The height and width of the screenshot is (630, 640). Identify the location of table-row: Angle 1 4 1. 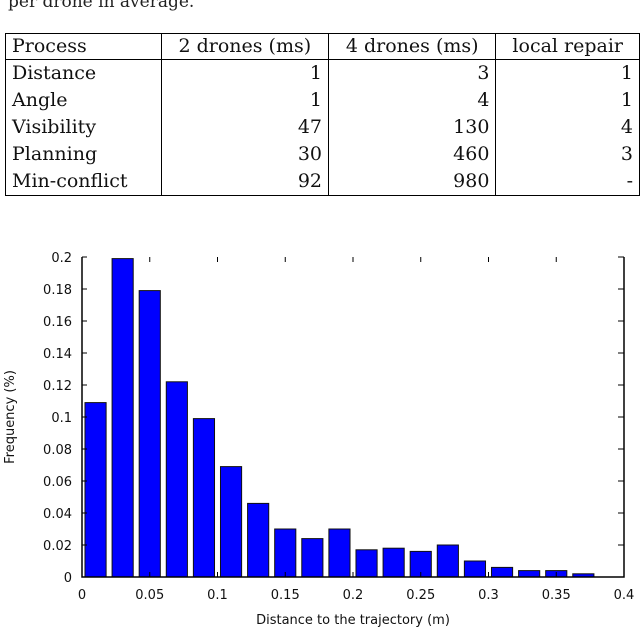
(322, 100).